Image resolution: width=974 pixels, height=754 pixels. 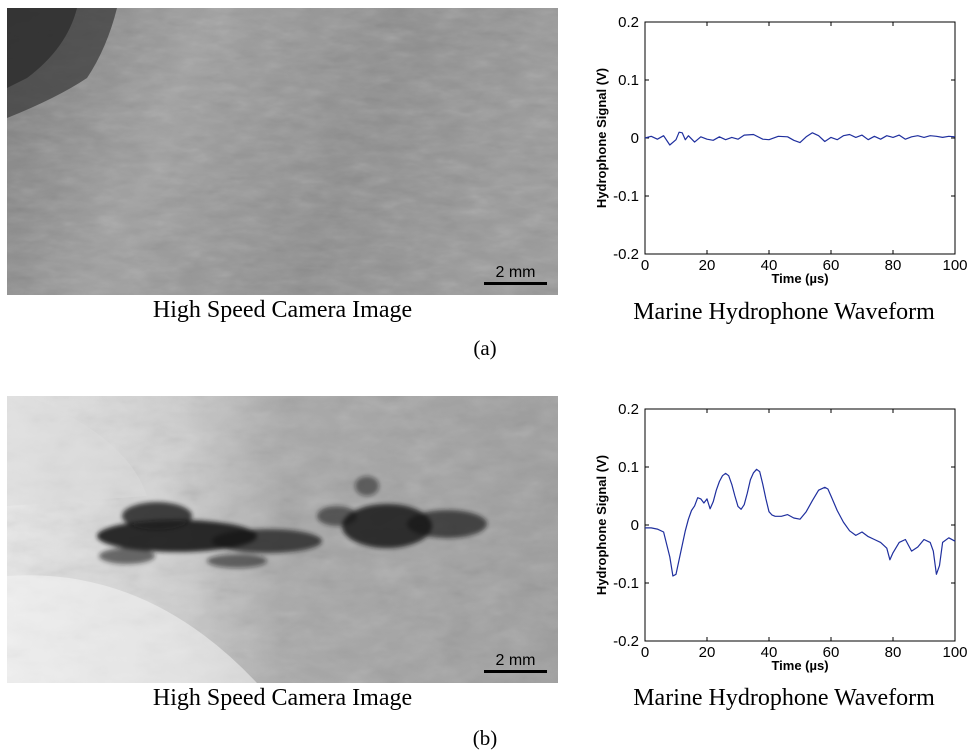 I want to click on panel-label-a: (a), so click(x=485, y=348).